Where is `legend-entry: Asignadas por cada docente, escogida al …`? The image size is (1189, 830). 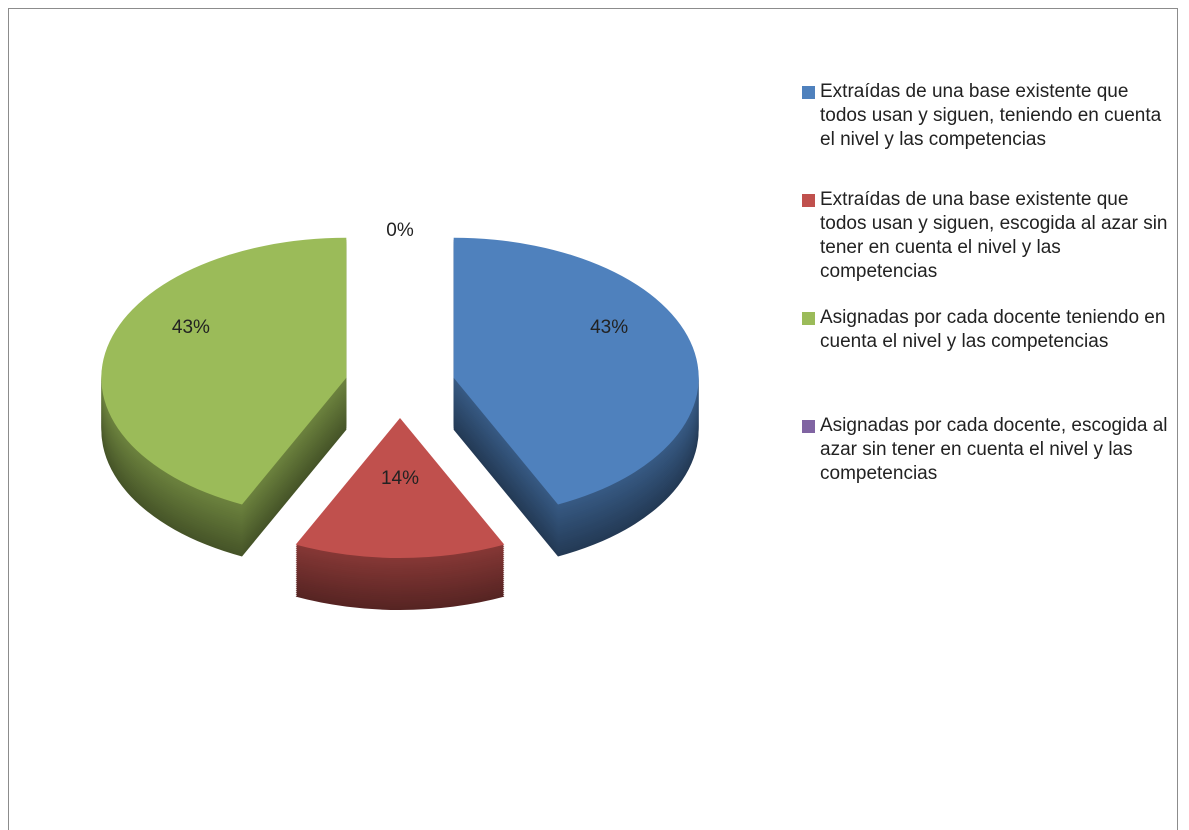
legend-entry: Asignadas por cada docente, escogida al … is located at coordinates (990, 450).